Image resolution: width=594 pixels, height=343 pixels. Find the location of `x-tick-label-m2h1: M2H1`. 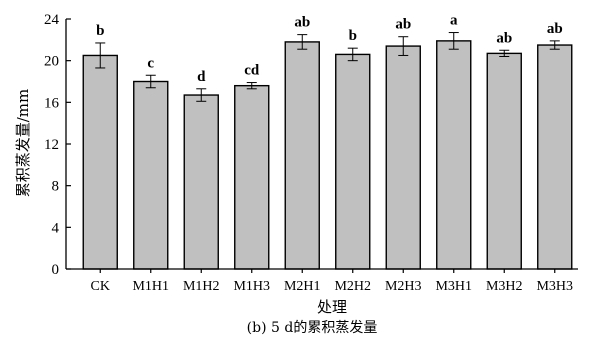

x-tick-label-m2h1: M2H1 is located at coordinates (302, 286).